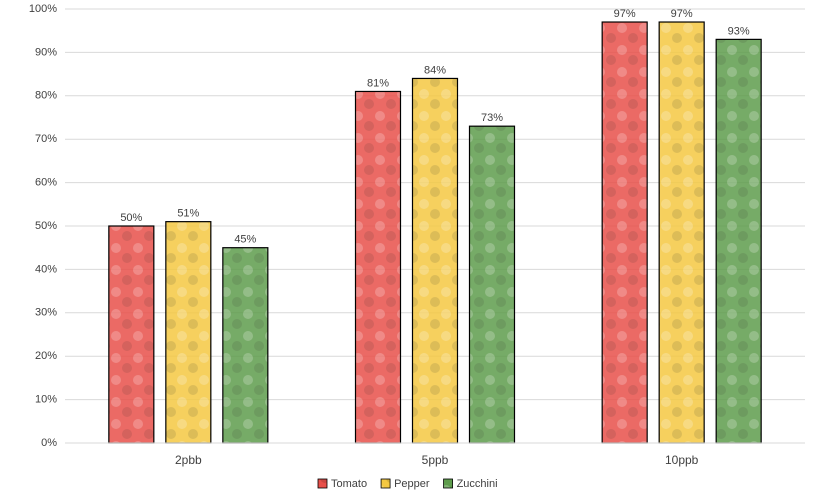  I want to click on y-tick-label: 80%, so click(46, 96).